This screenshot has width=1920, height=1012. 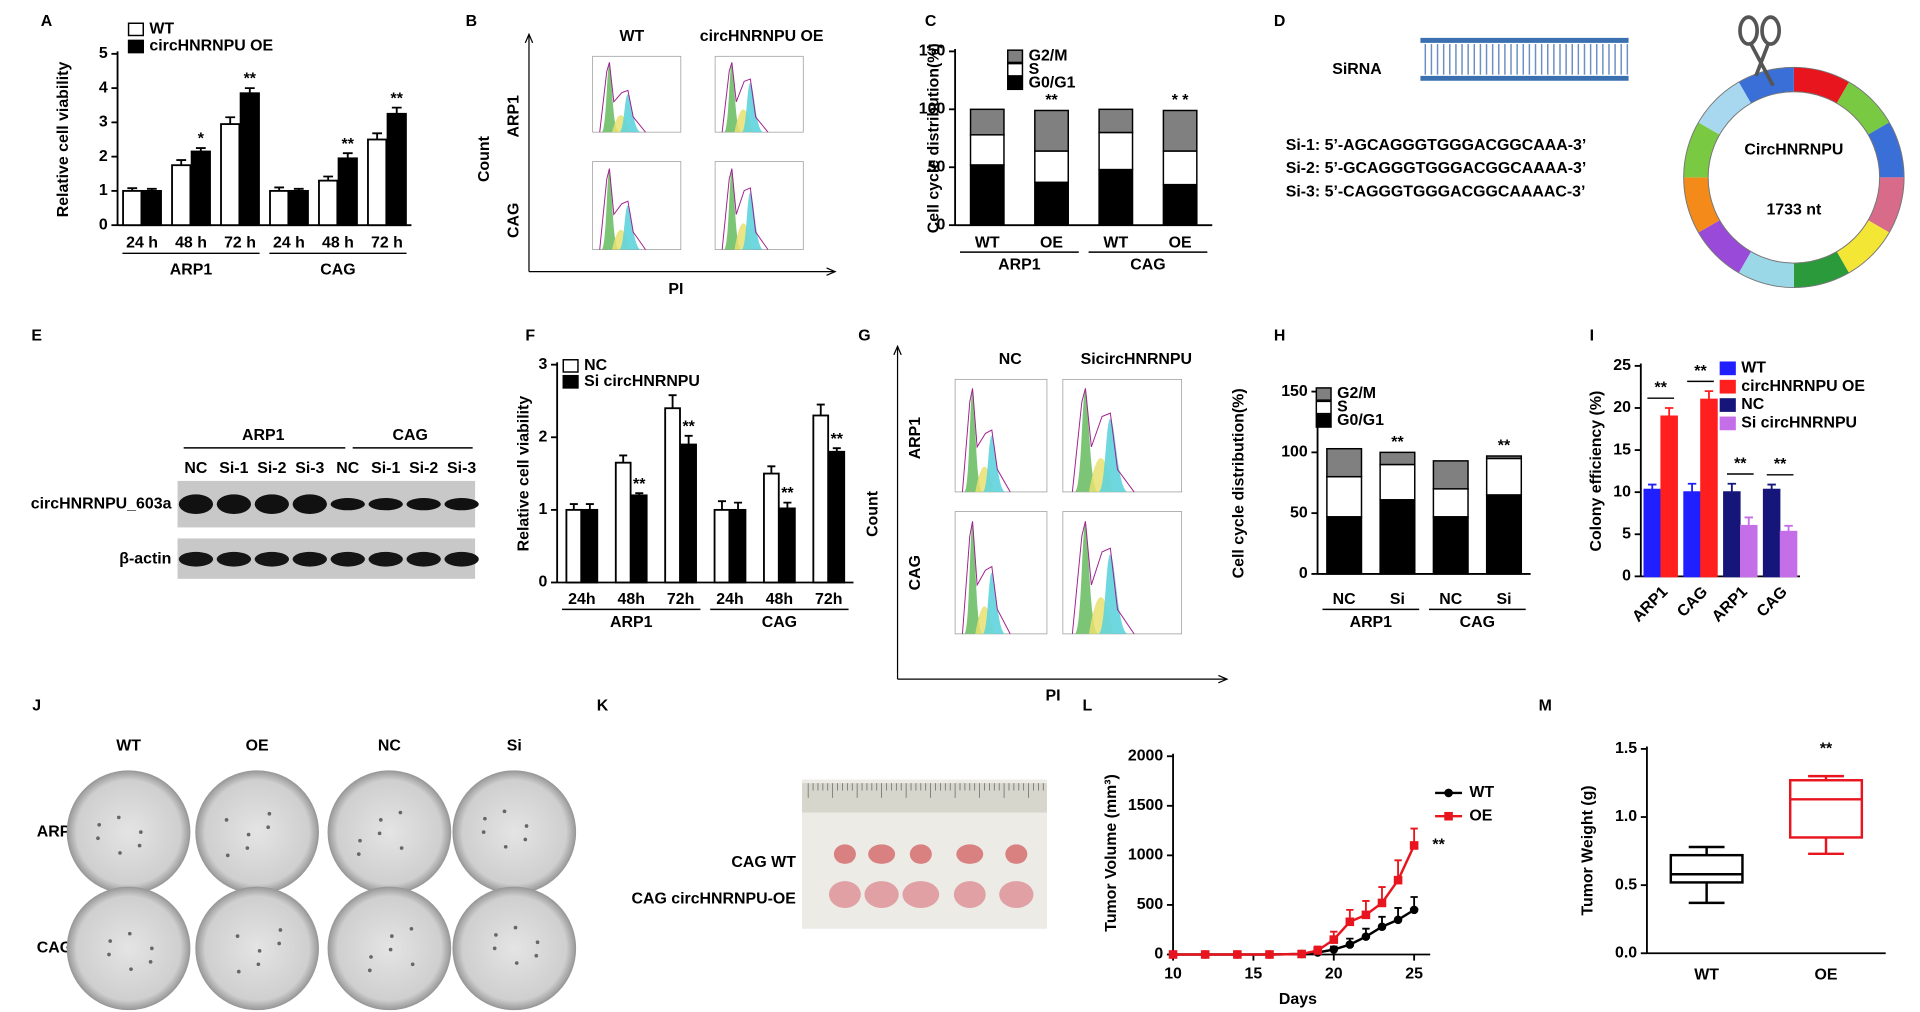 What do you see at coordinates (1450, 599) in the screenshot?
I see `x-tick-label: NC` at bounding box center [1450, 599].